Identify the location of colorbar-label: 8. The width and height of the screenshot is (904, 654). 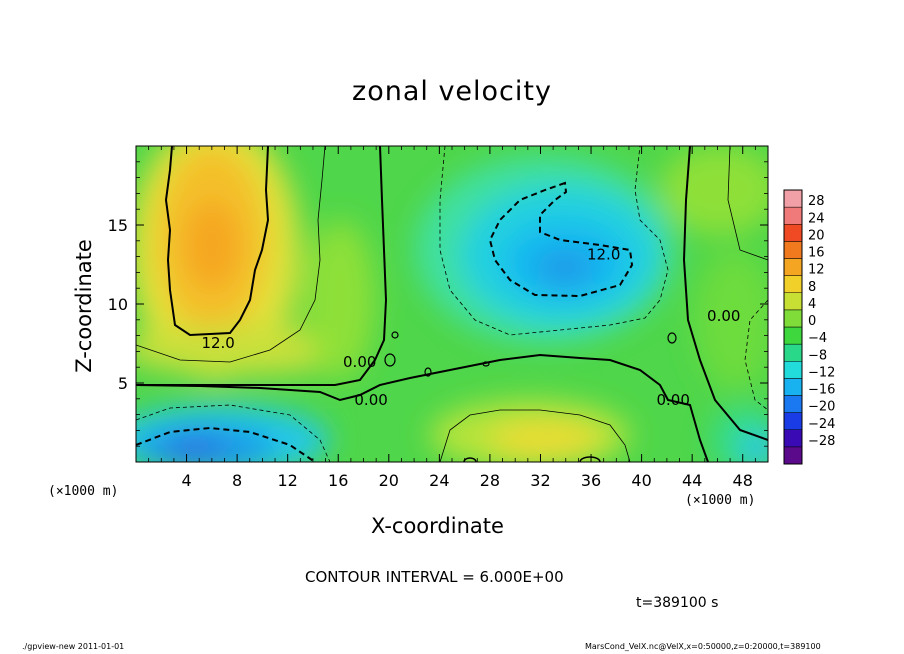
(812, 287).